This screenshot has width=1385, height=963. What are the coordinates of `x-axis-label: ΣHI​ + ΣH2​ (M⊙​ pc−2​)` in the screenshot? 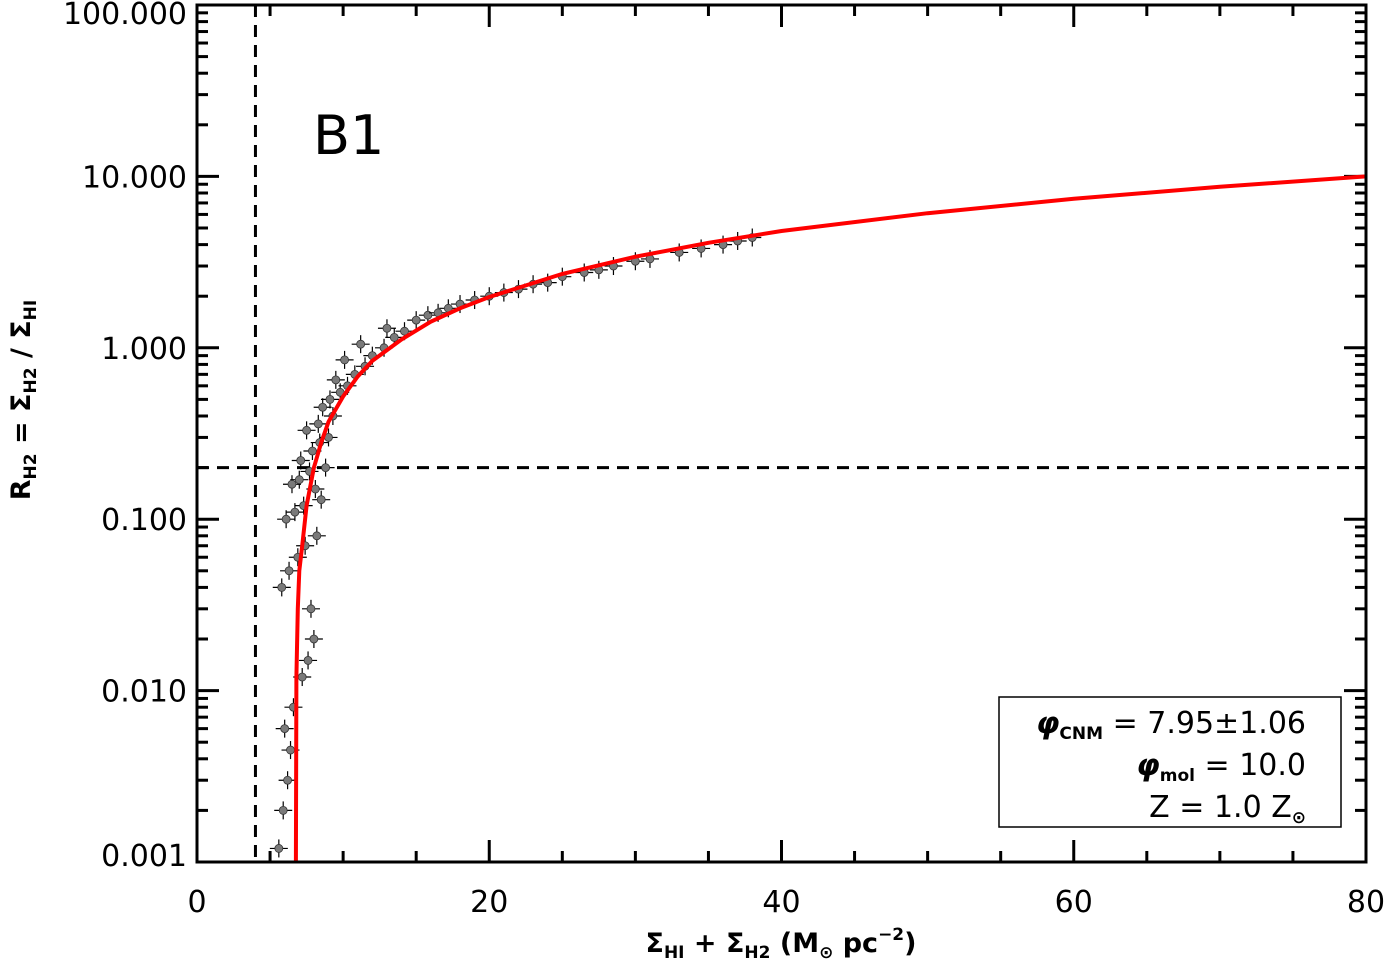 It's located at (781, 944).